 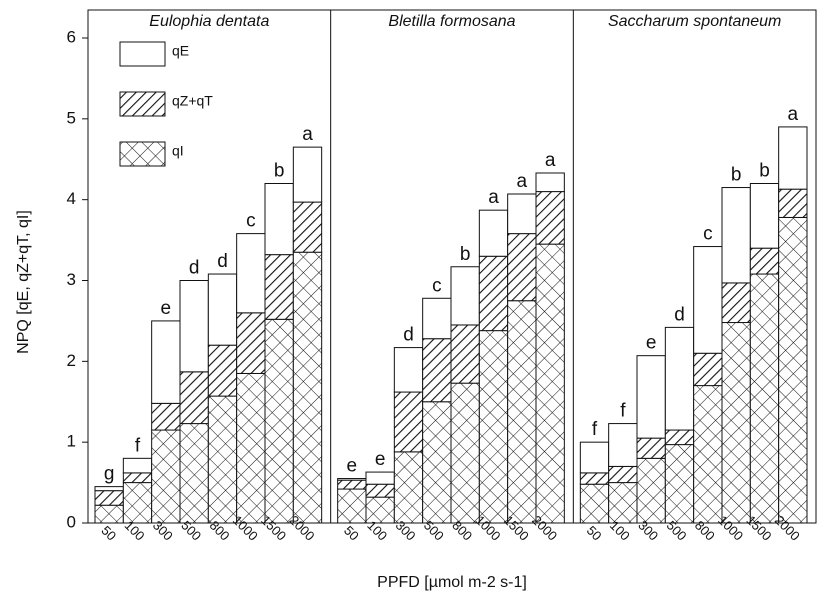 I want to click on legend-label: qZ+qT, so click(x=192, y=101).